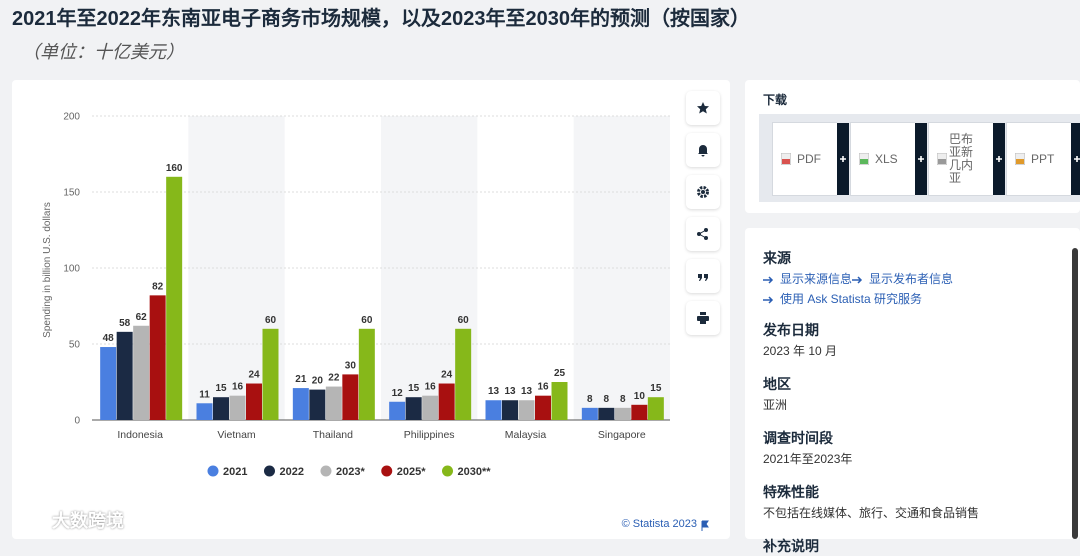 Image resolution: width=1080 pixels, height=556 pixels. Describe the element at coordinates (174, 168) in the screenshot. I see `data-label: 160` at that location.